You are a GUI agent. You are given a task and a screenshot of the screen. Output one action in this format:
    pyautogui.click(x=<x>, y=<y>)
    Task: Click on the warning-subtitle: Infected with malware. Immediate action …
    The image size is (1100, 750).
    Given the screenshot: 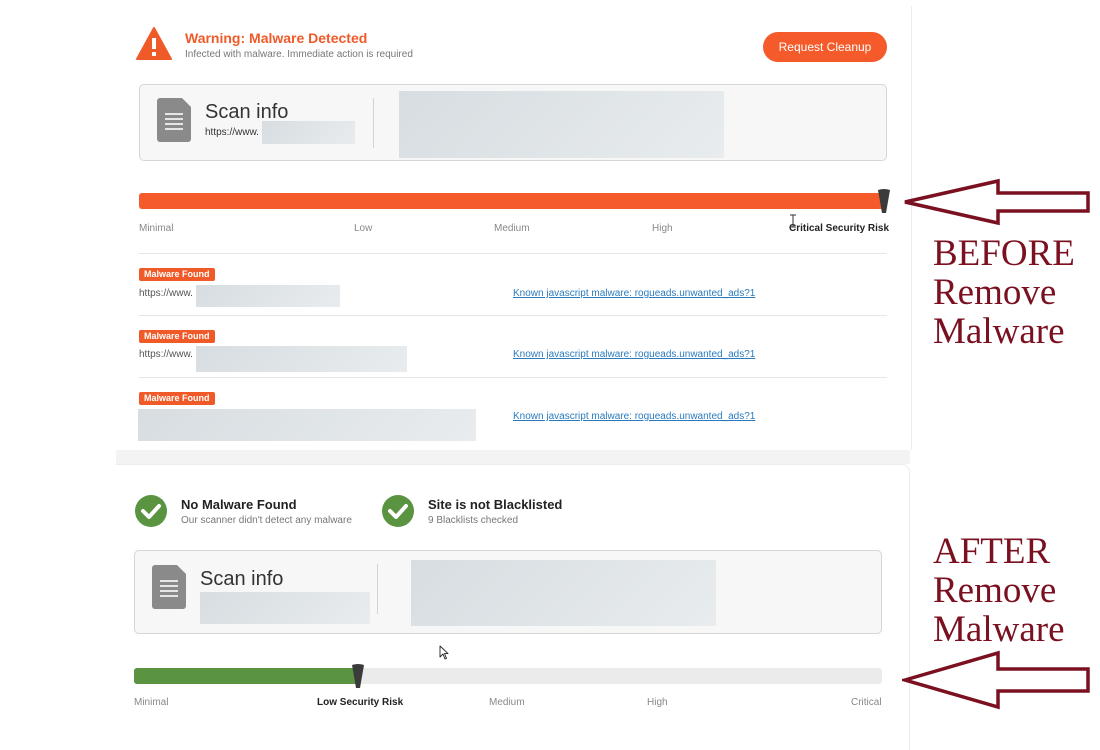 What is the action you would take?
    pyautogui.click(x=299, y=54)
    